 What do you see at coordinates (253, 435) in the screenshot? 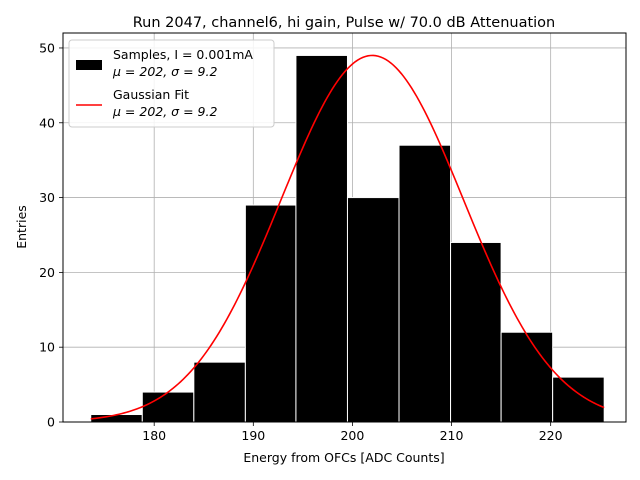
I see `x-tick-label: 190` at bounding box center [253, 435].